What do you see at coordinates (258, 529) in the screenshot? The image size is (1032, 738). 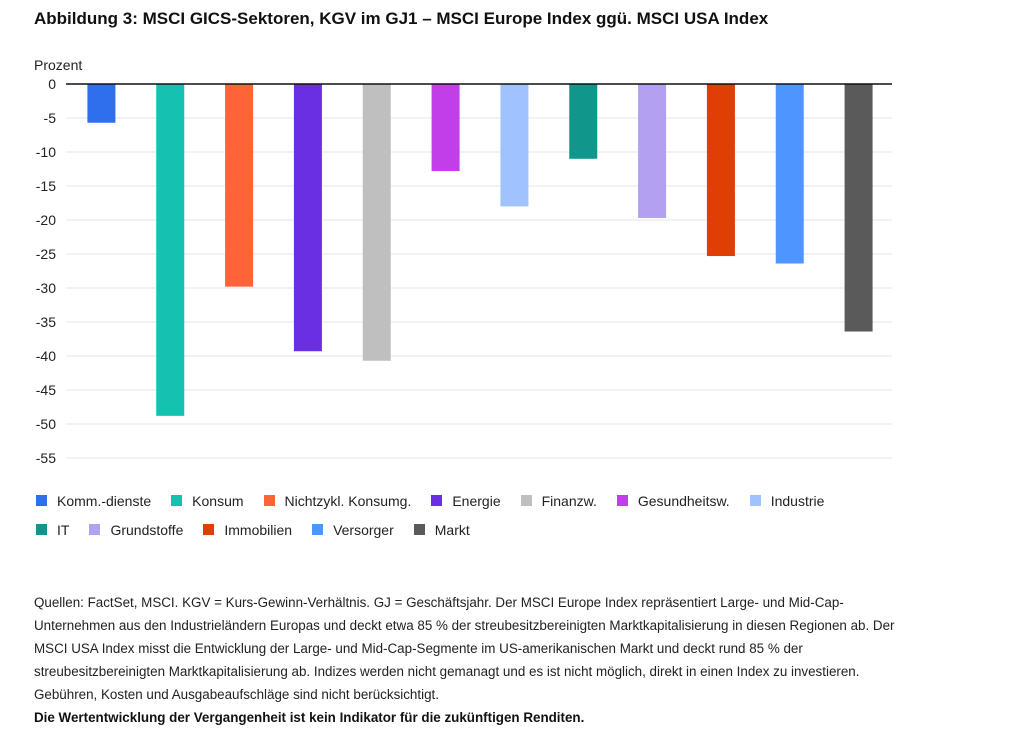 I see `legend-label: Immobilien` at bounding box center [258, 529].